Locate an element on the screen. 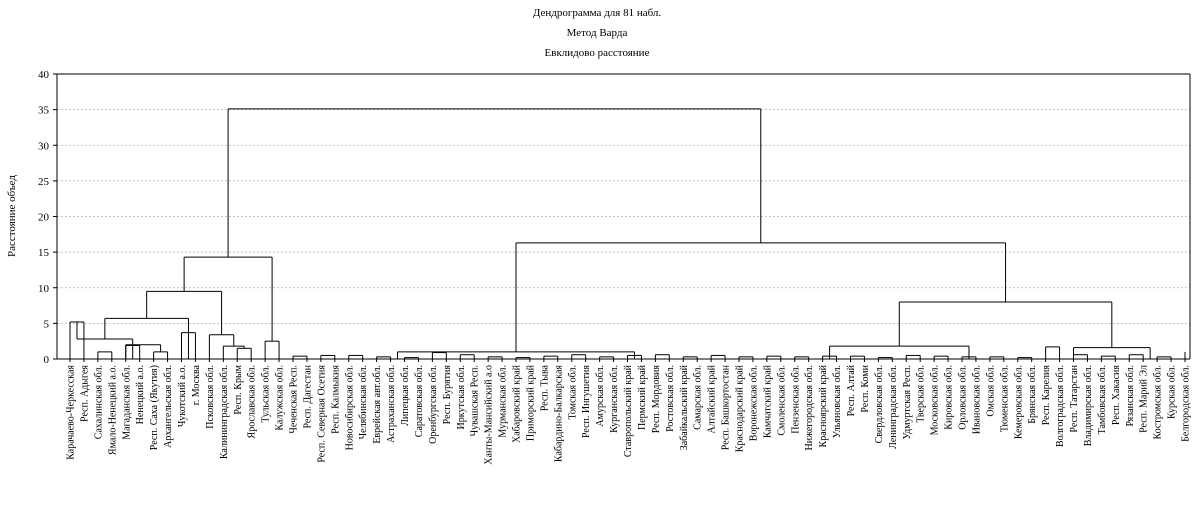  chart-subtitle-method: Метод Варда is located at coordinates (597, 33).